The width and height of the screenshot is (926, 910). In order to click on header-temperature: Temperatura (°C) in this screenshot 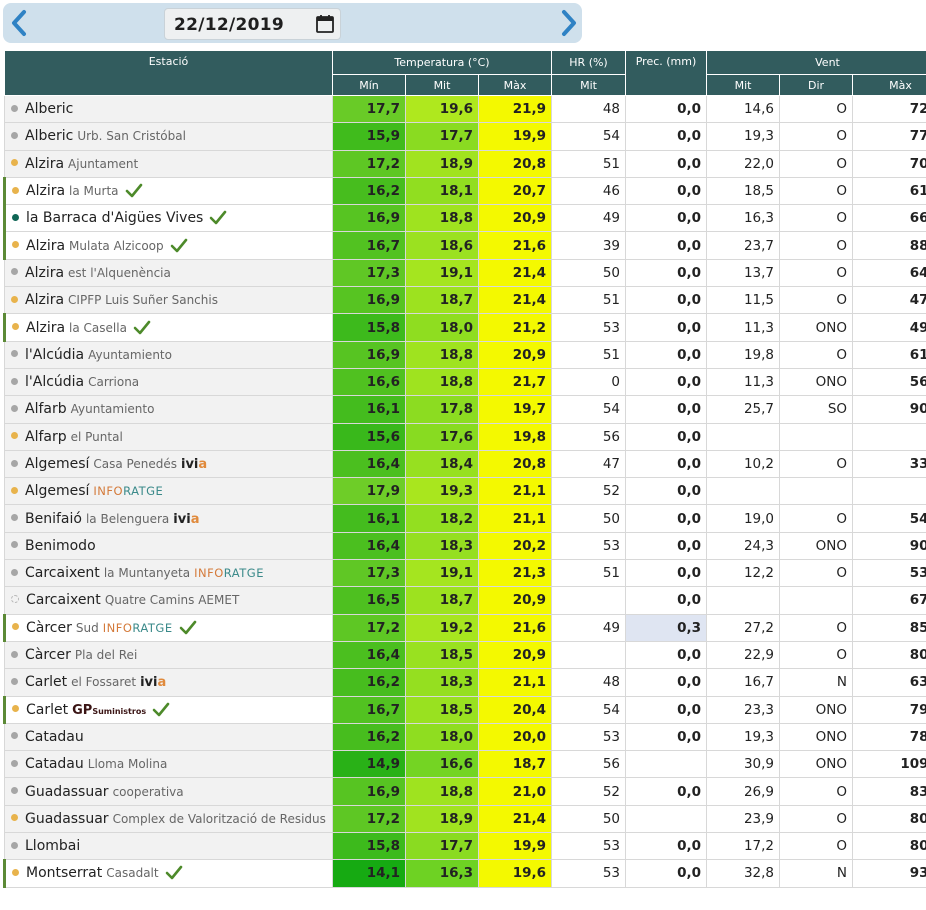, I will do `click(442, 62)`.